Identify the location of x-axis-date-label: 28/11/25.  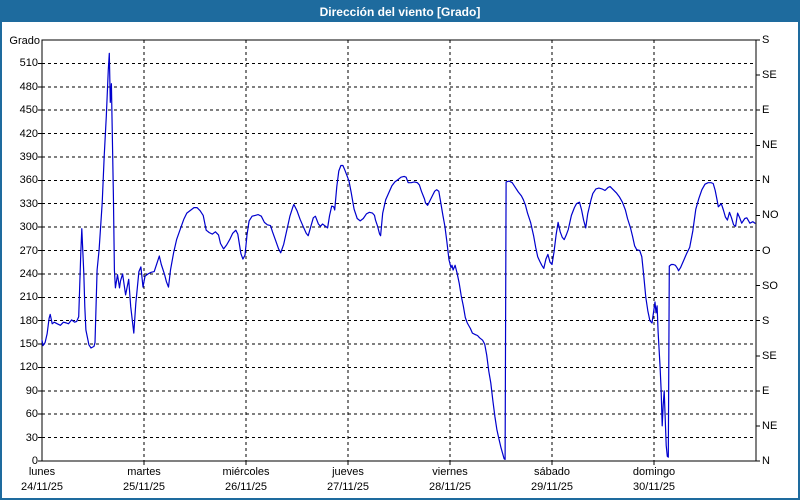
(449, 487).